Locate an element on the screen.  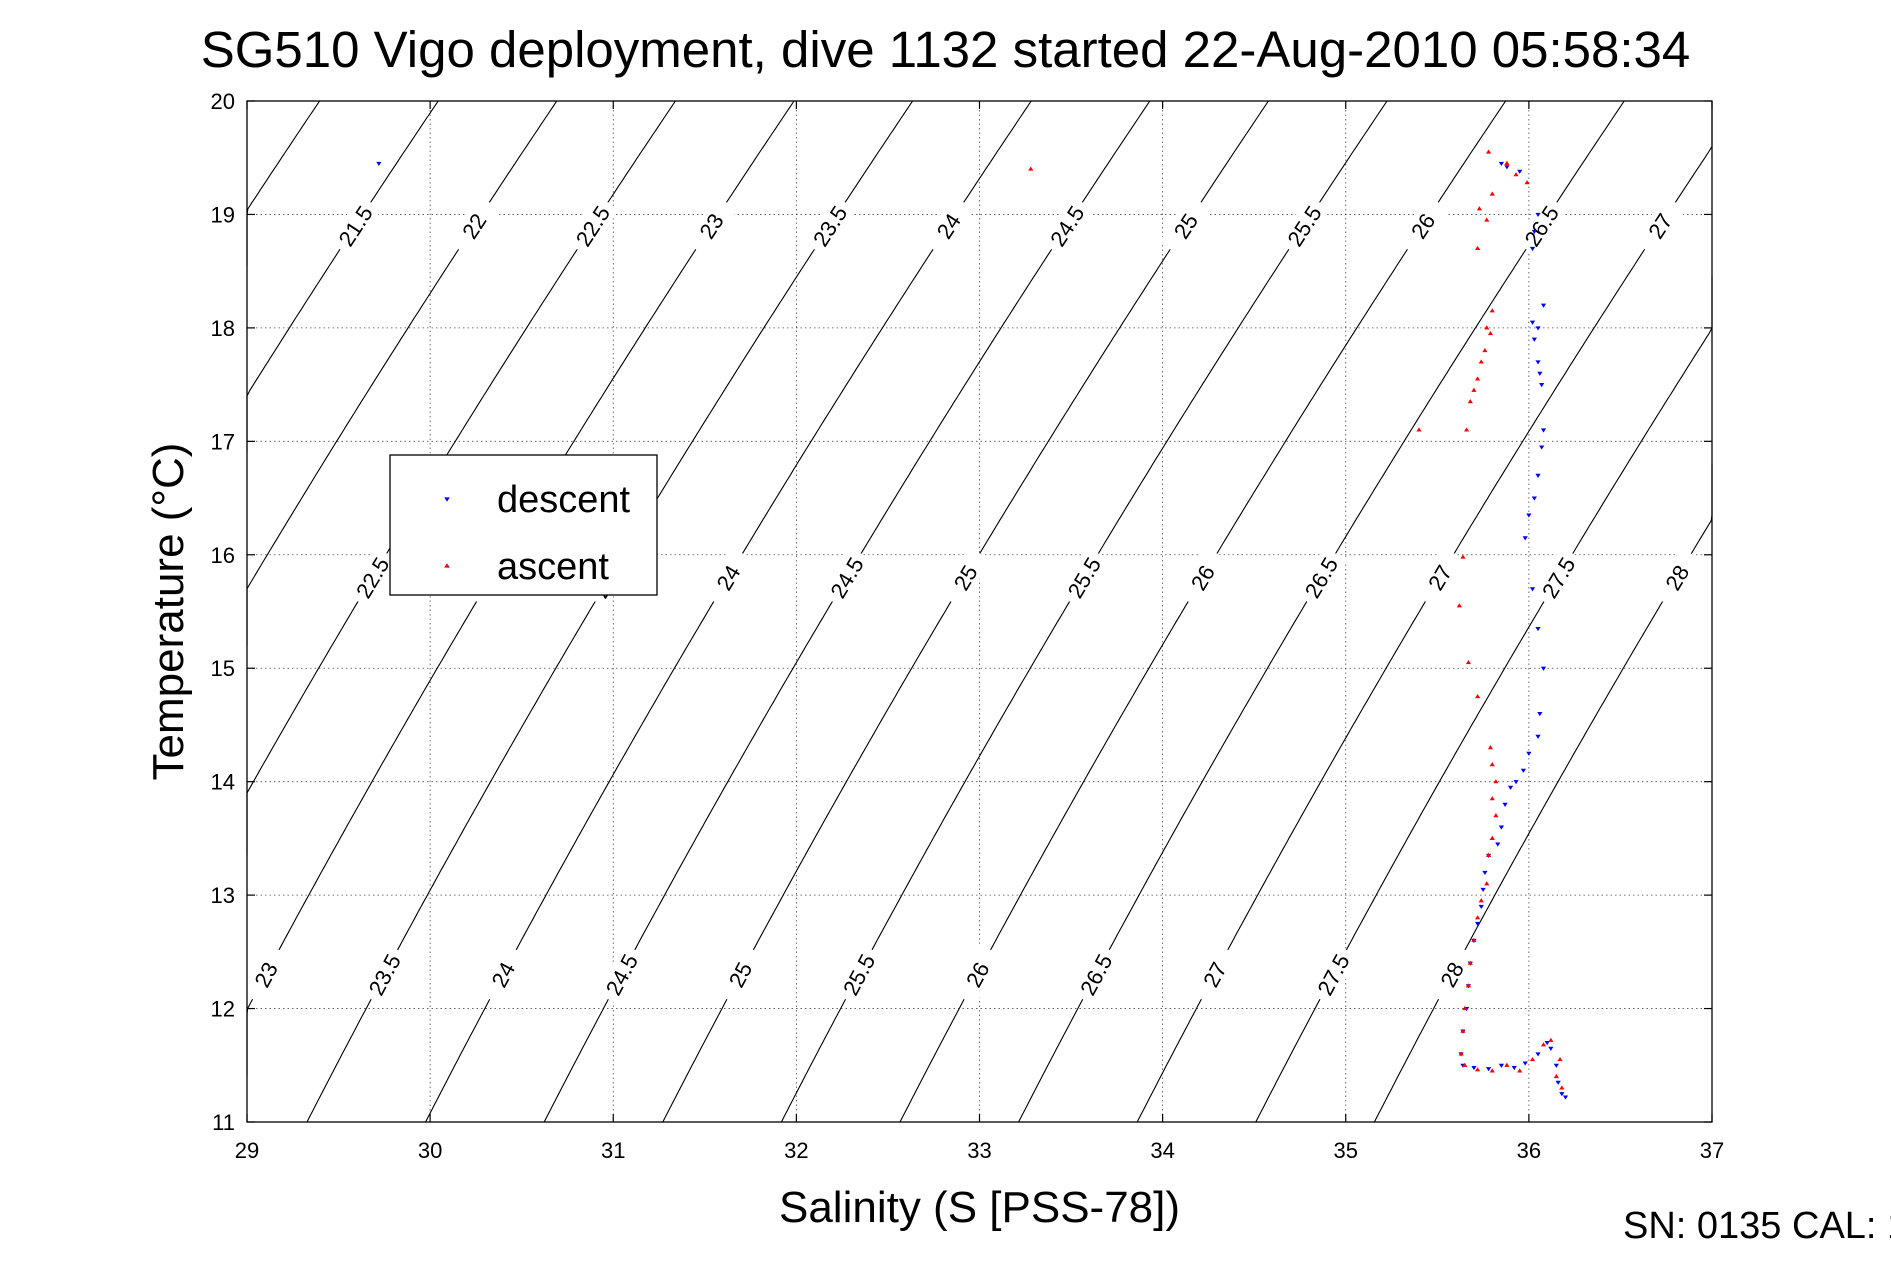
y-tick-label: 20 is located at coordinates (223, 101).